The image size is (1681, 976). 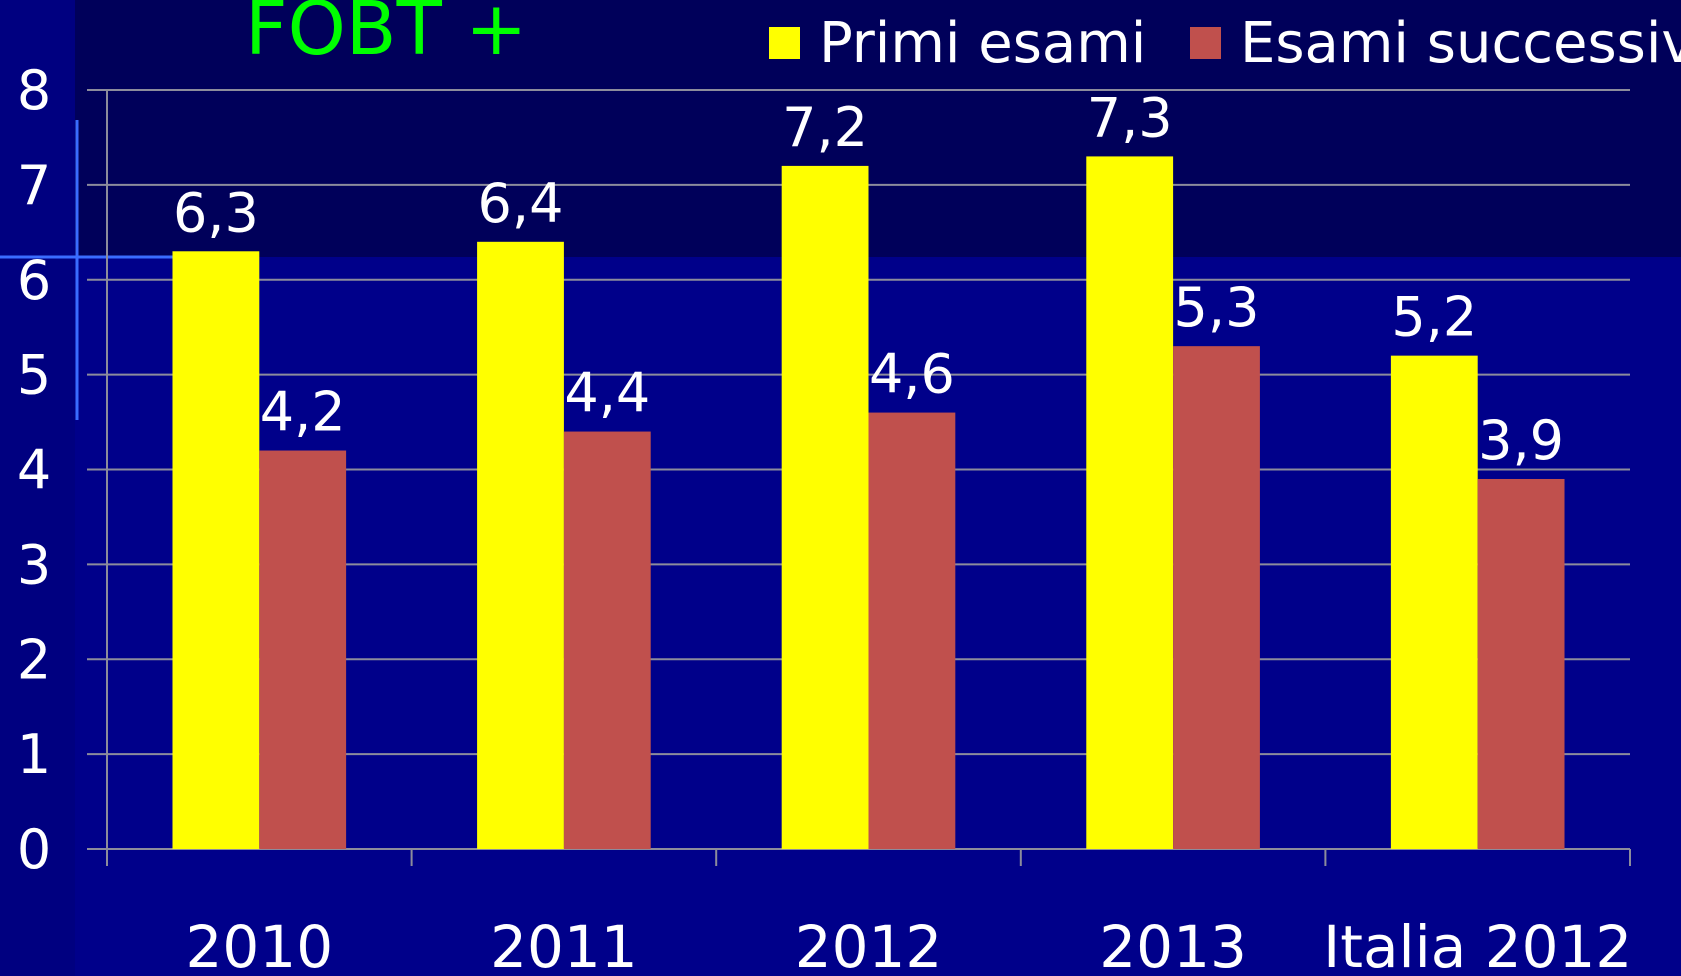 What do you see at coordinates (34, 754) in the screenshot?
I see `y-tick-label: 1` at bounding box center [34, 754].